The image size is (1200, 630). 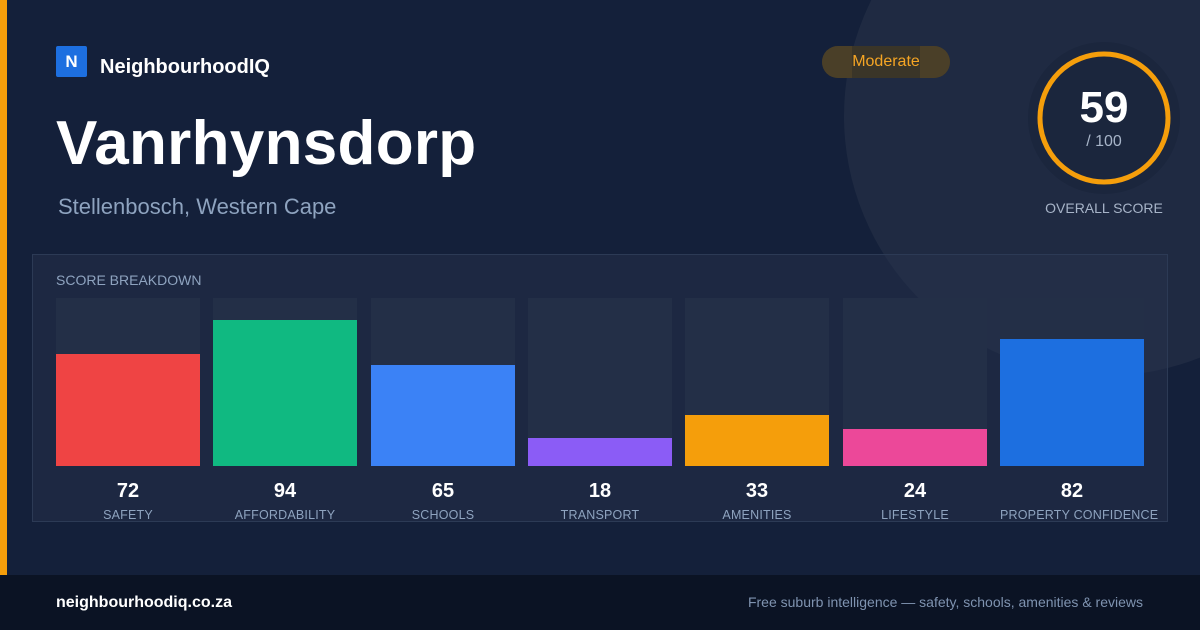 I want to click on accent-bar, so click(x=3, y=287).